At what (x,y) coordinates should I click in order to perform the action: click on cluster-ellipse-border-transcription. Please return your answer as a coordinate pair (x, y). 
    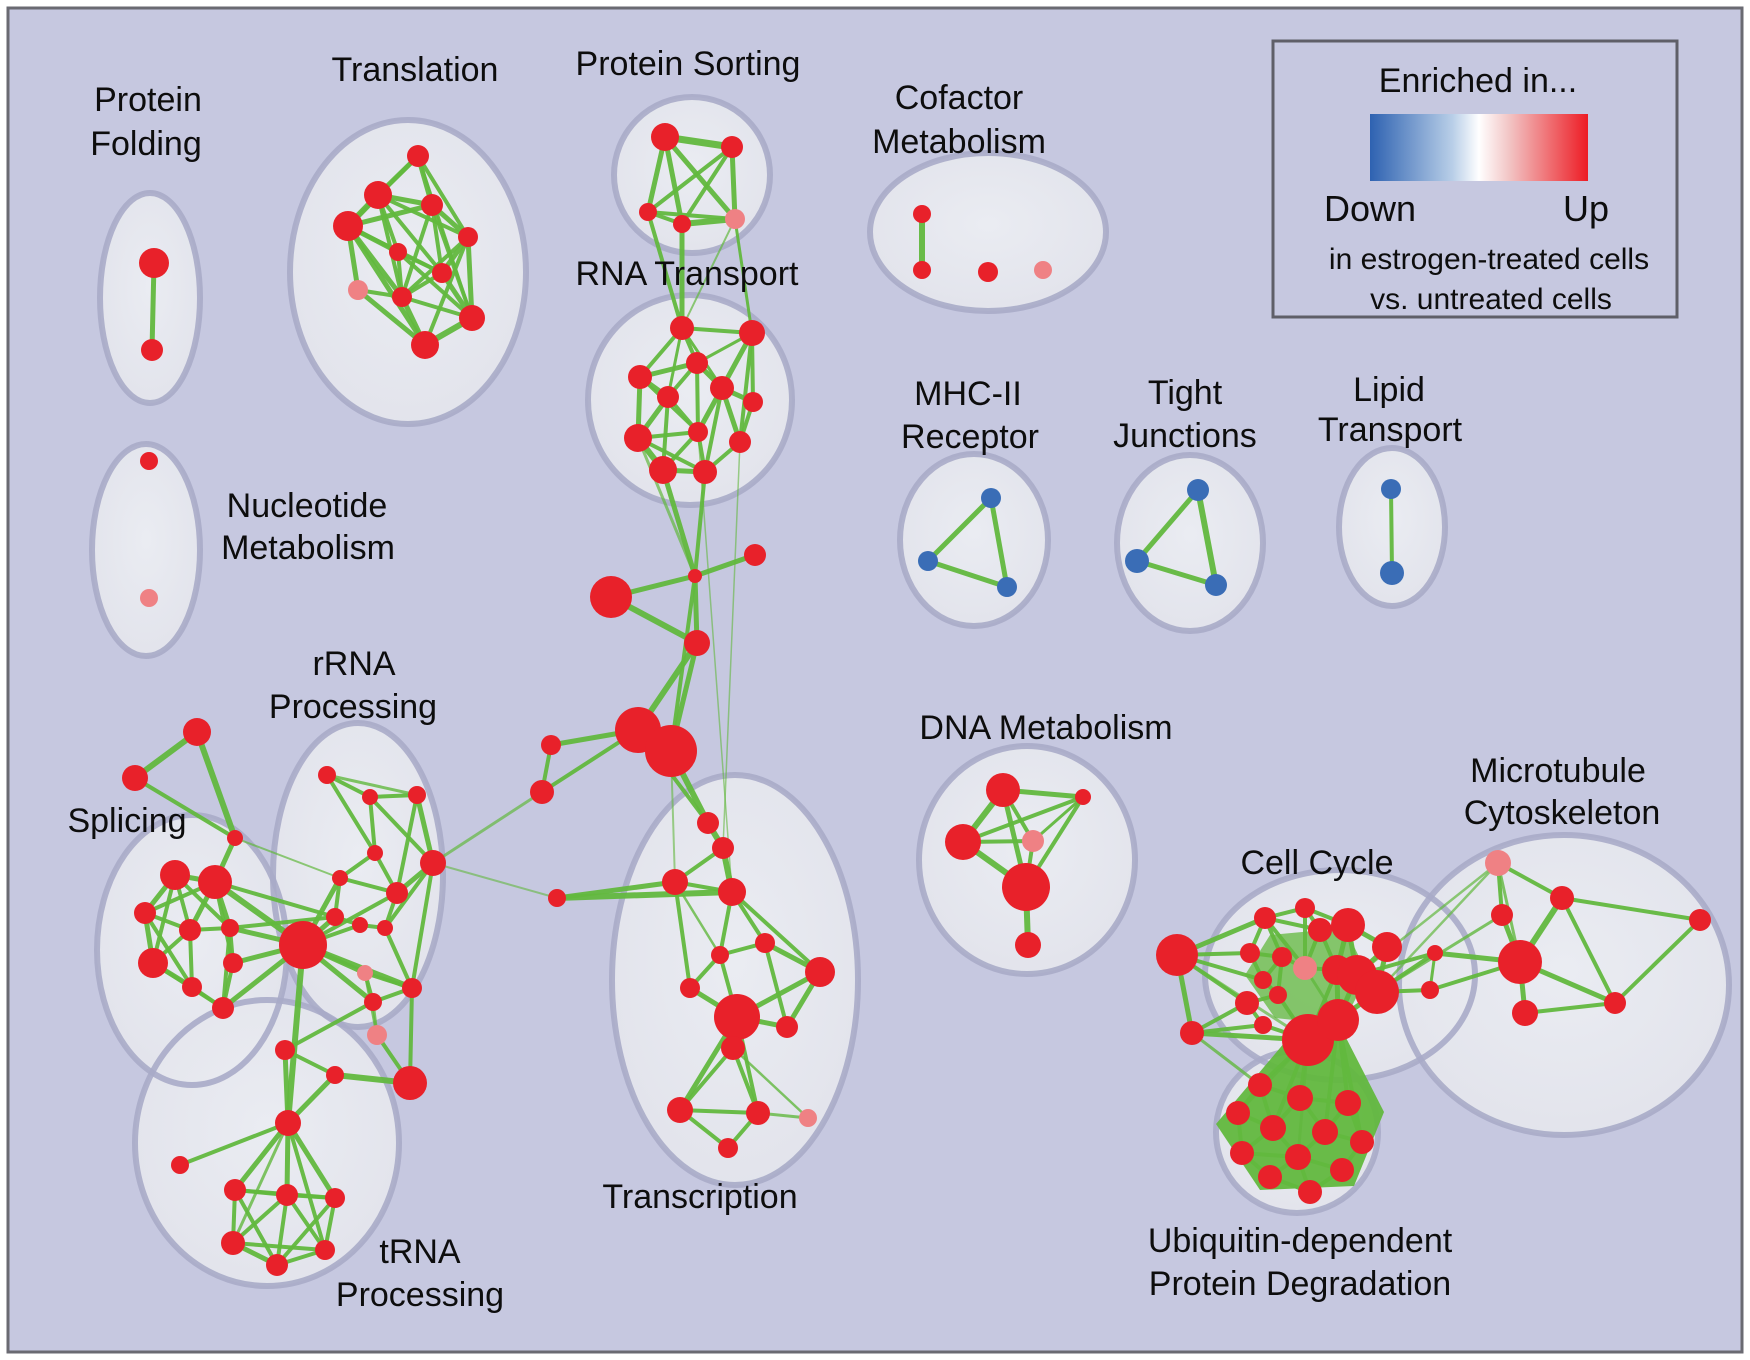
    Looking at the image, I should click on (735, 980).